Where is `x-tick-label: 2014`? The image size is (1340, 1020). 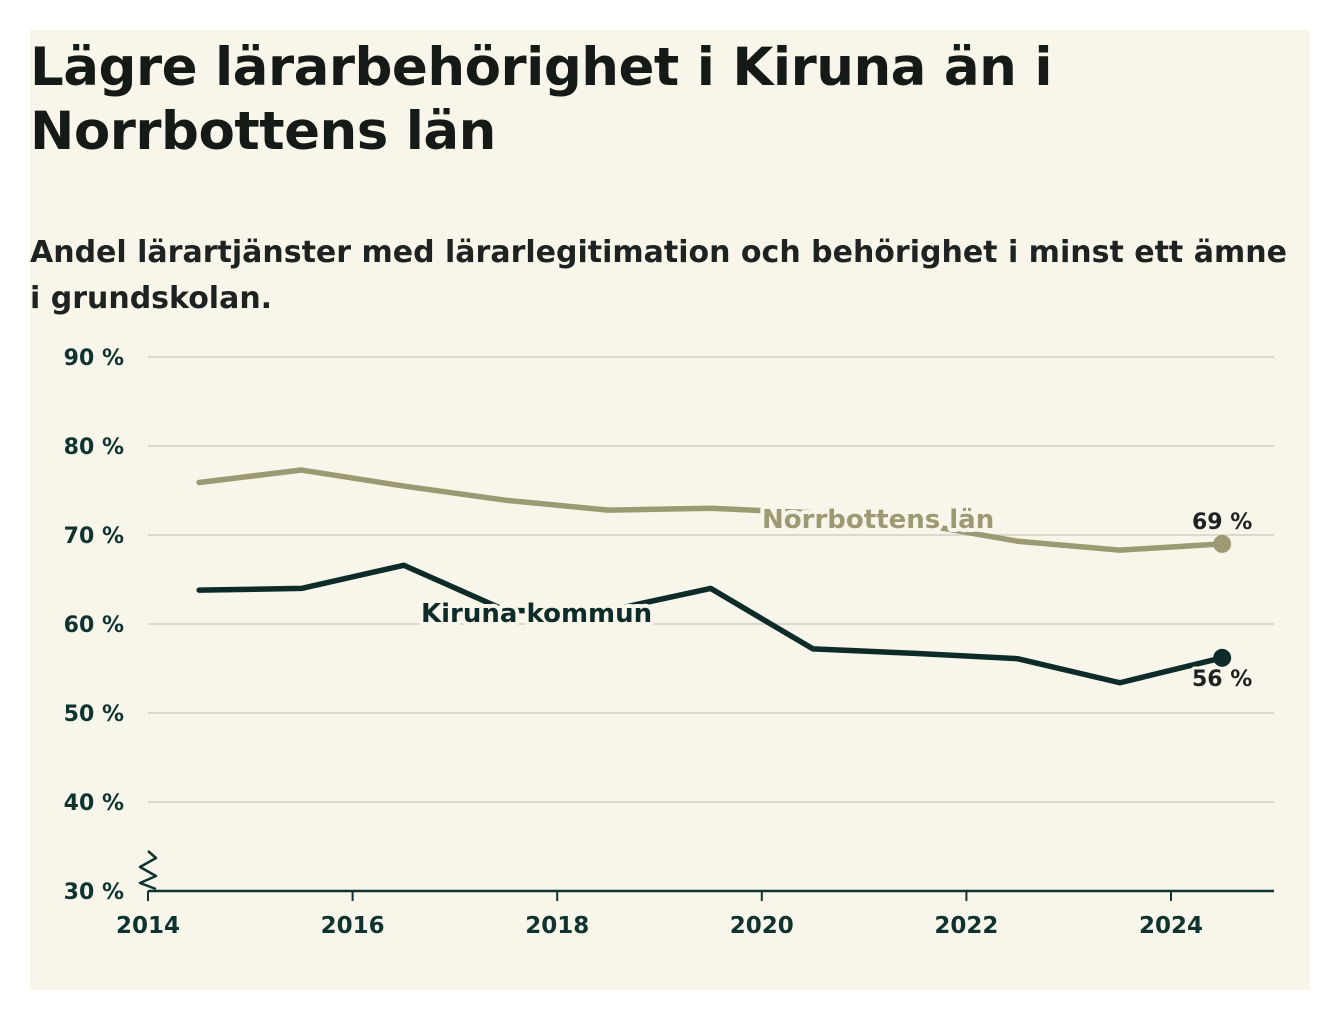 x-tick-label: 2014 is located at coordinates (148, 926).